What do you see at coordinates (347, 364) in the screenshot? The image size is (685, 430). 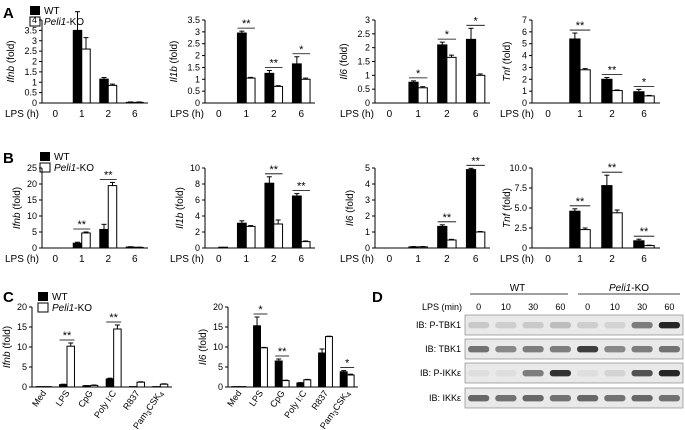 I see `significance-marker: *` at bounding box center [347, 364].